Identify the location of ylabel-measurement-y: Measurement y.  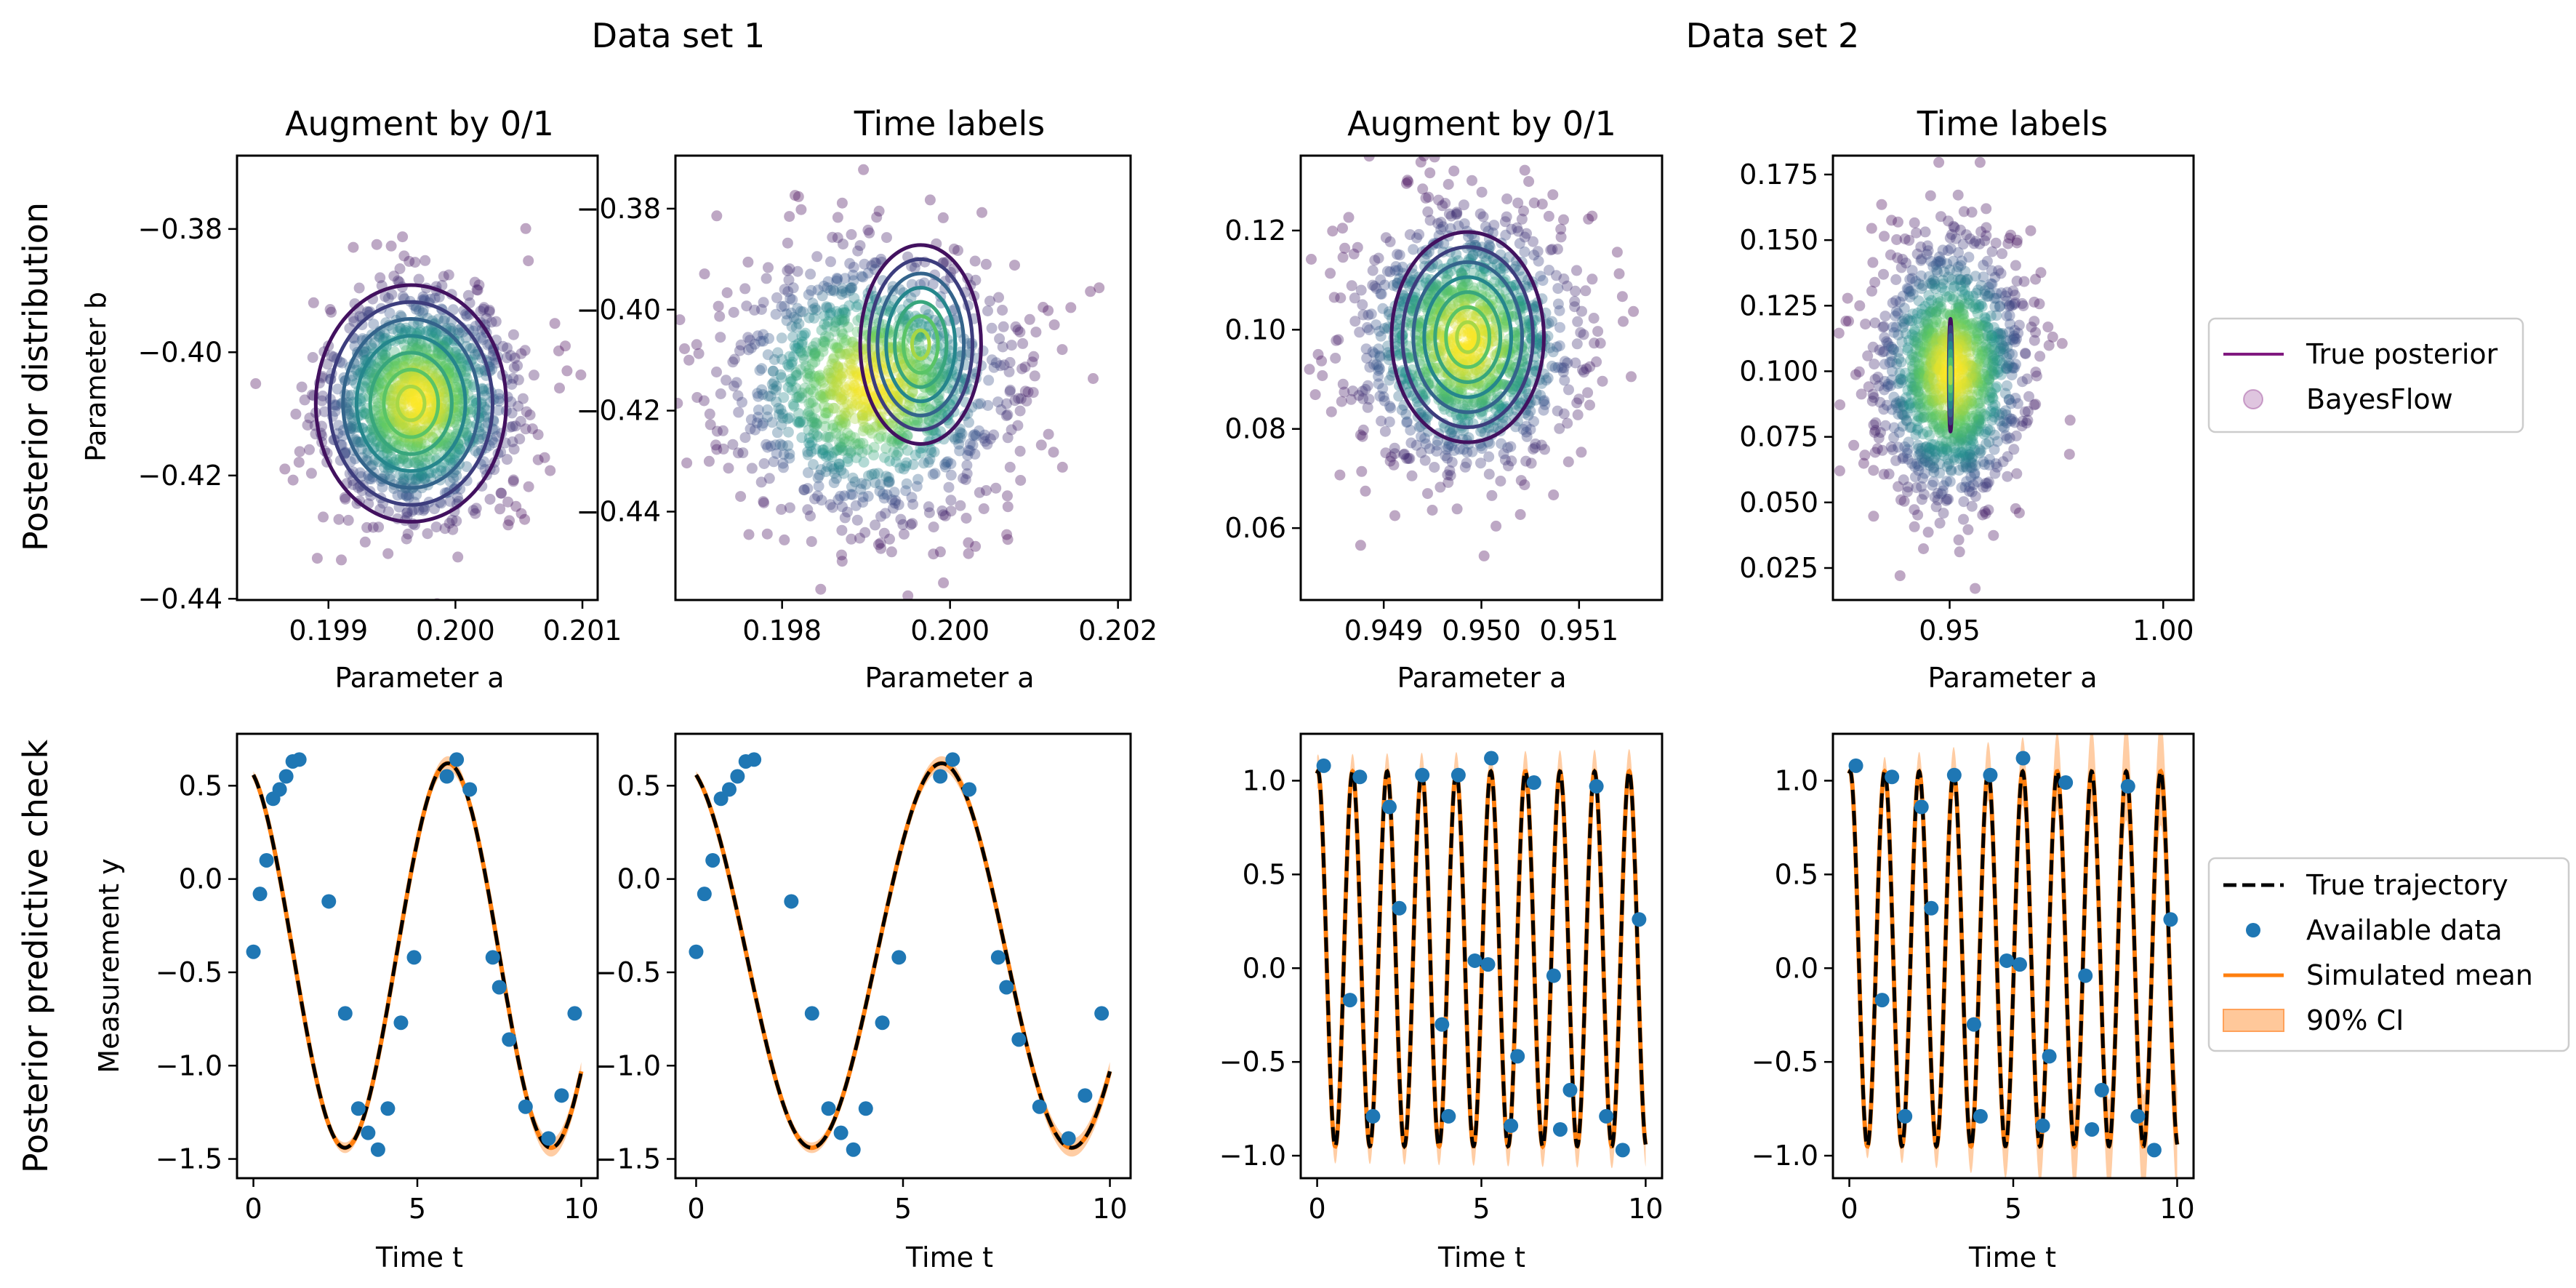
(109, 965).